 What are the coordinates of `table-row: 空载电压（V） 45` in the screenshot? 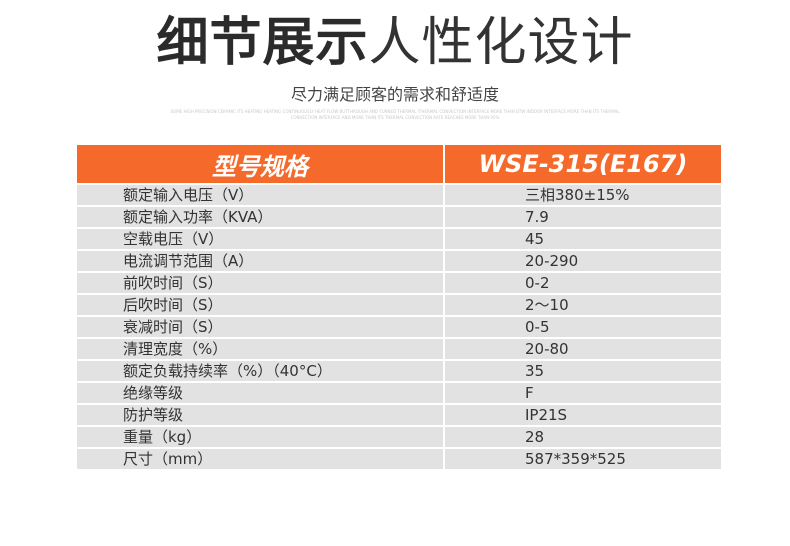 It's located at (399, 239).